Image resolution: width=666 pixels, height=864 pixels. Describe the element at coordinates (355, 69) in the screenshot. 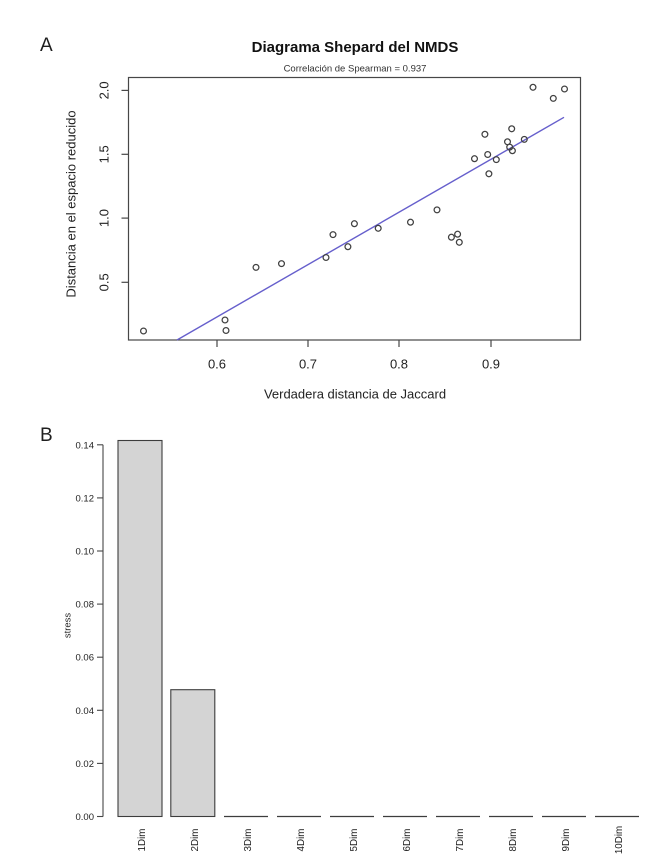

I see `svg-text:Correlación de Spearman = 0.93: Correlación de Spearman = 0.937` at that location.